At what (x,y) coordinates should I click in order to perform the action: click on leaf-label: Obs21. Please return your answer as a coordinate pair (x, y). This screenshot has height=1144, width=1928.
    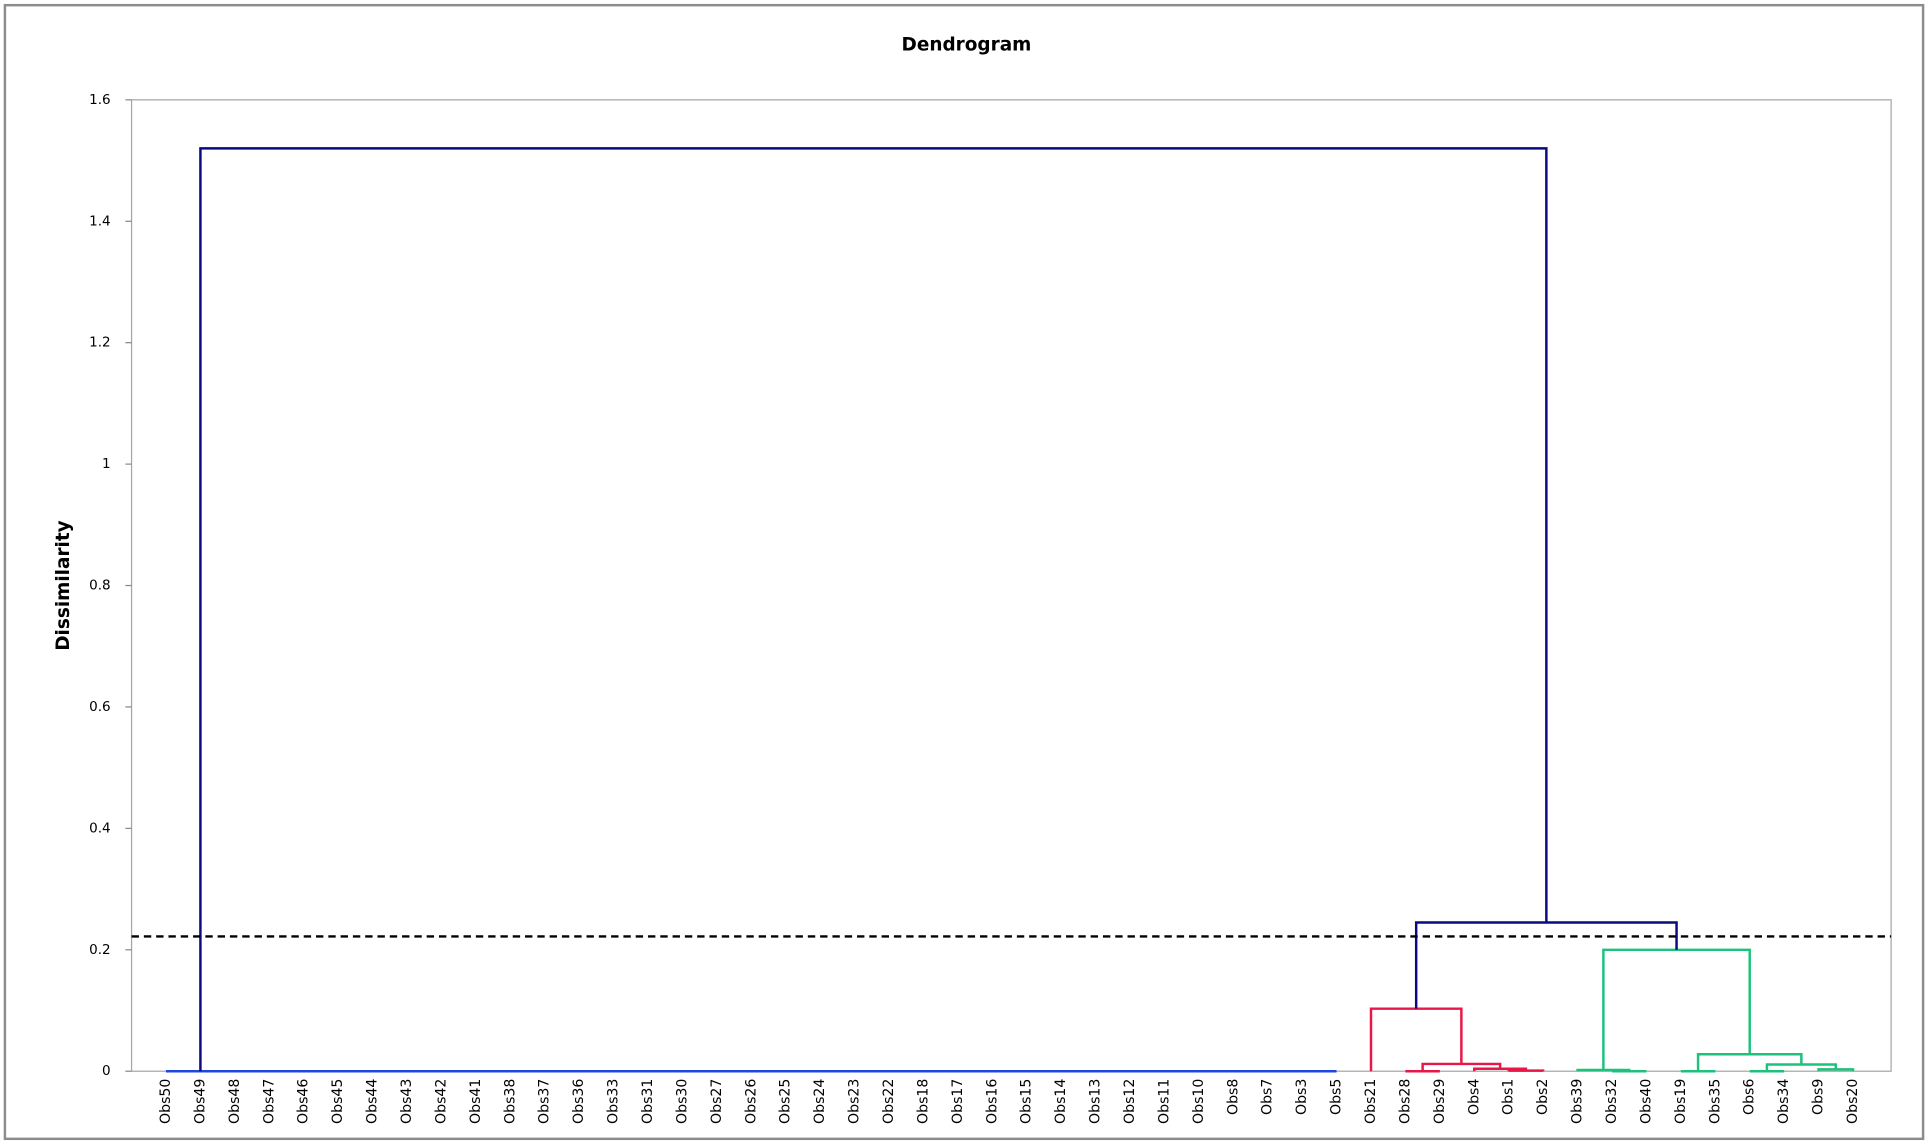
    Looking at the image, I should click on (1371, 1101).